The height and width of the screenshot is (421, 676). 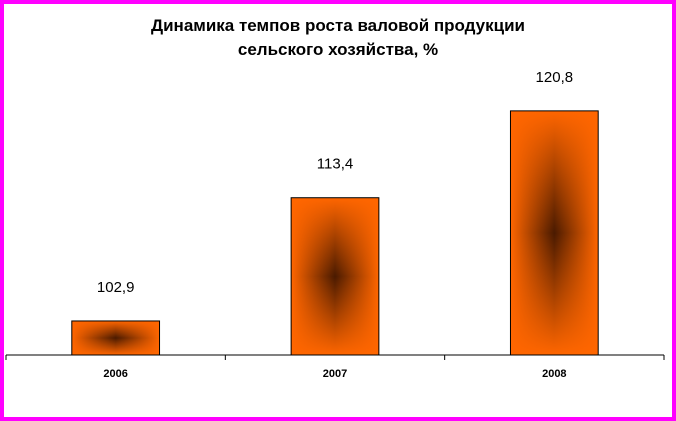 What do you see at coordinates (337, 25) in the screenshot?
I see `chart-title-line-1: Динамика темпов роста валовой продукции` at bounding box center [337, 25].